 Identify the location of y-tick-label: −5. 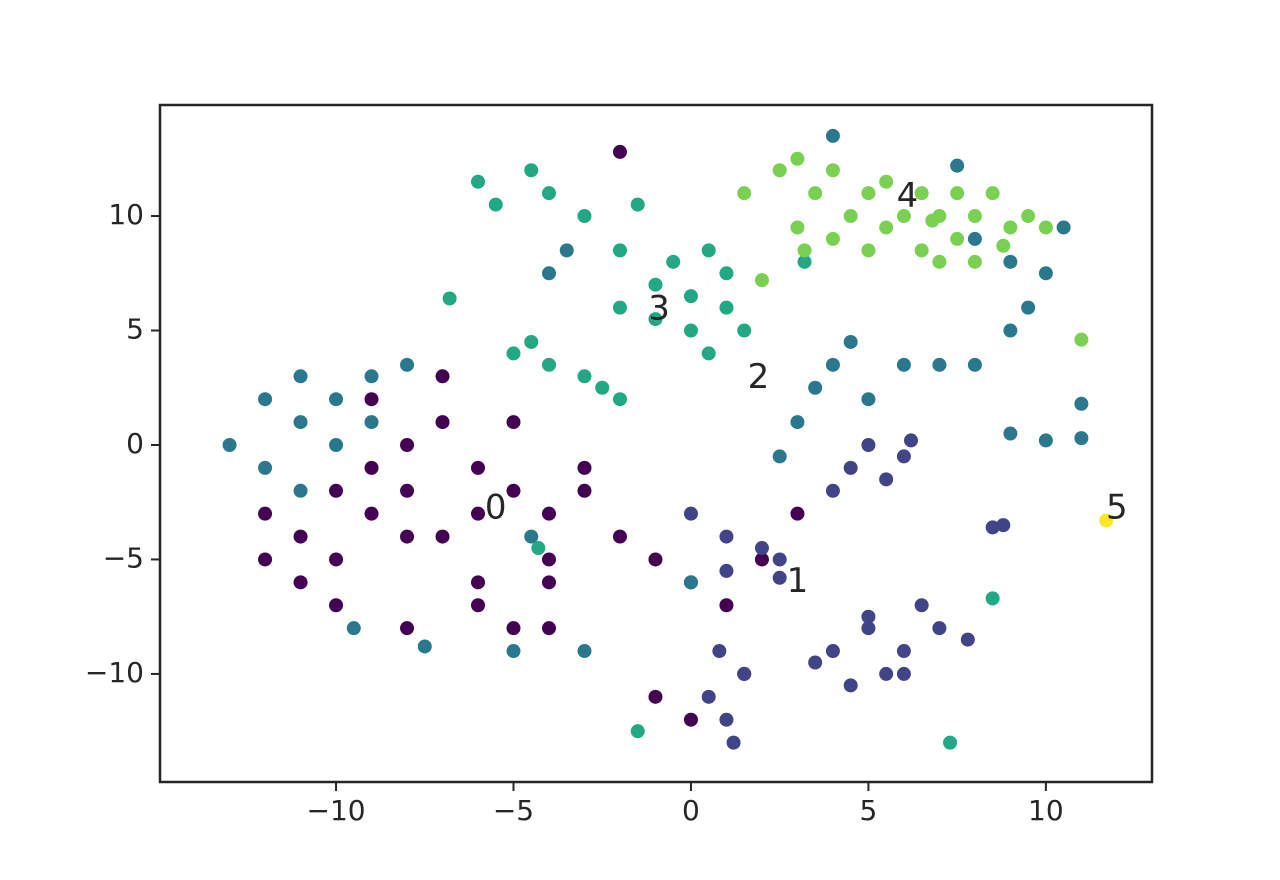
(123, 557).